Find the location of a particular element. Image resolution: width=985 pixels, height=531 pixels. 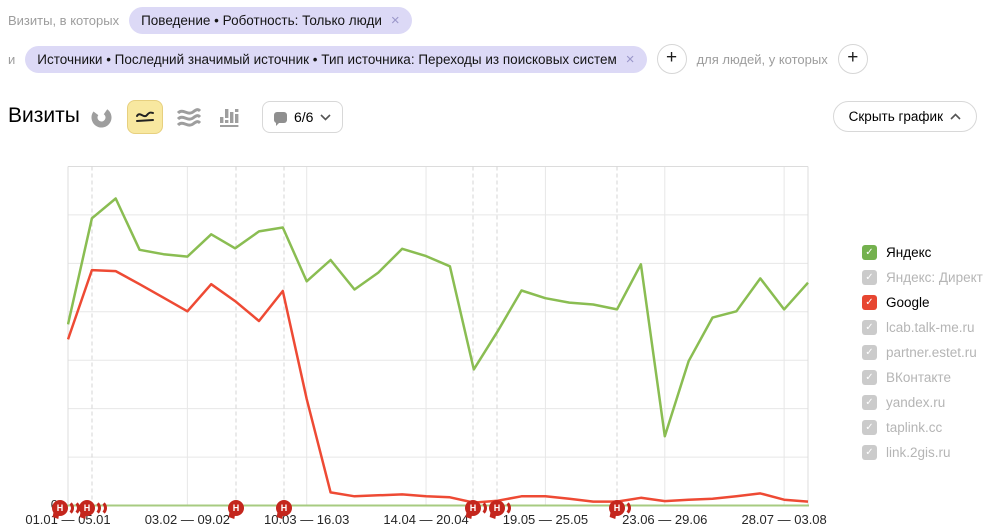

x-tick-label: 14.04 — 20.04 is located at coordinates (426, 519).